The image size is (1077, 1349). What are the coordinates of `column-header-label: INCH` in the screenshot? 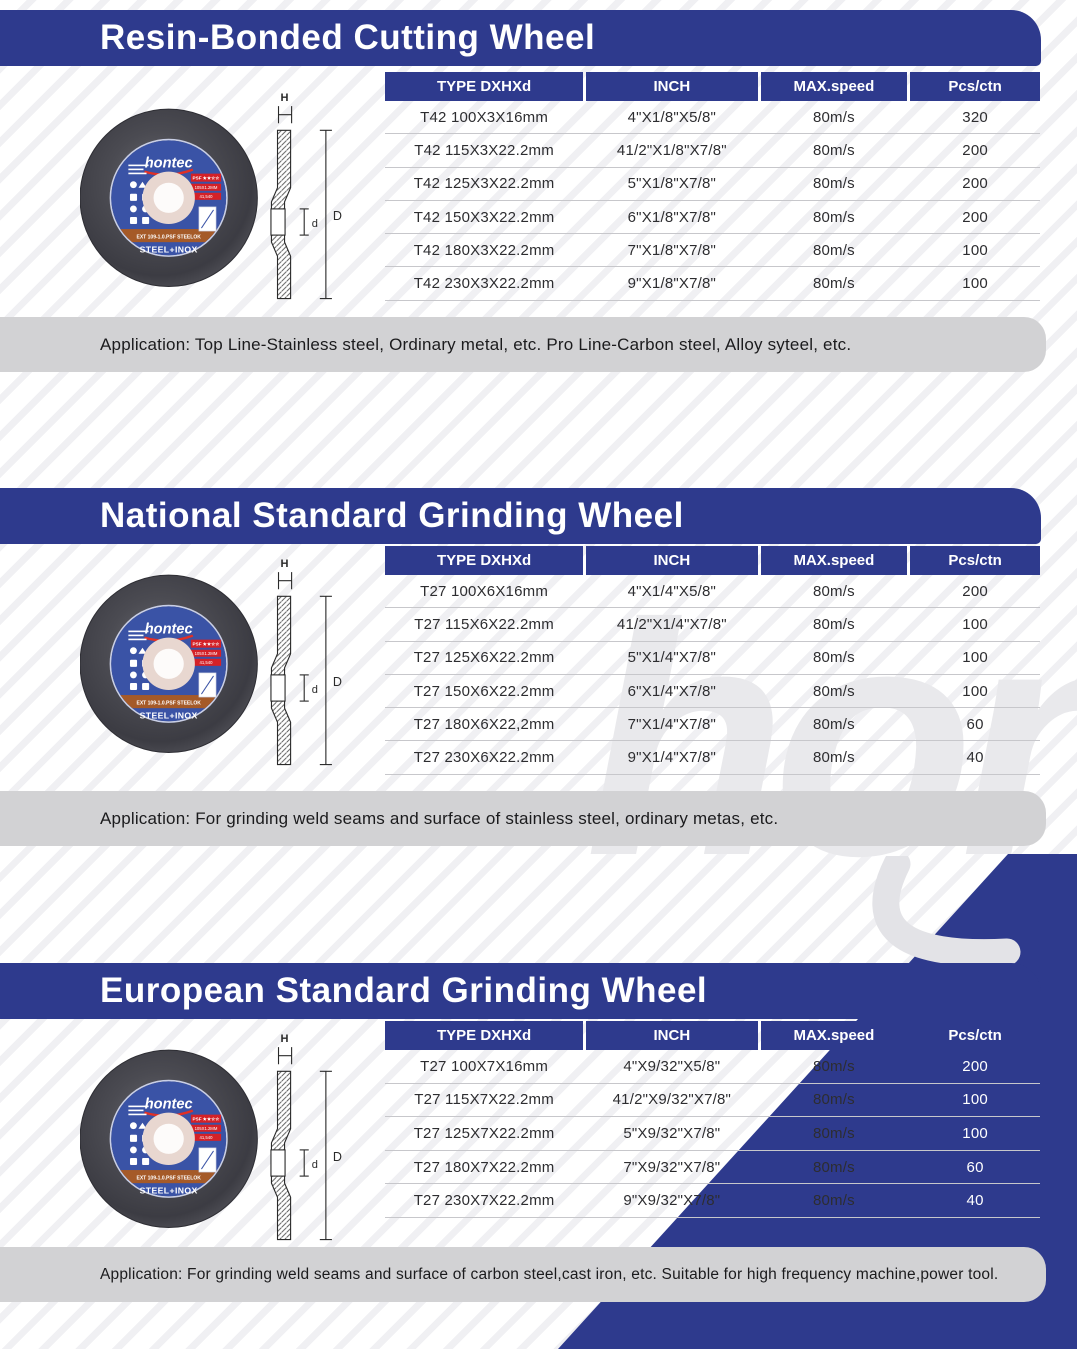 It's located at (672, 86).